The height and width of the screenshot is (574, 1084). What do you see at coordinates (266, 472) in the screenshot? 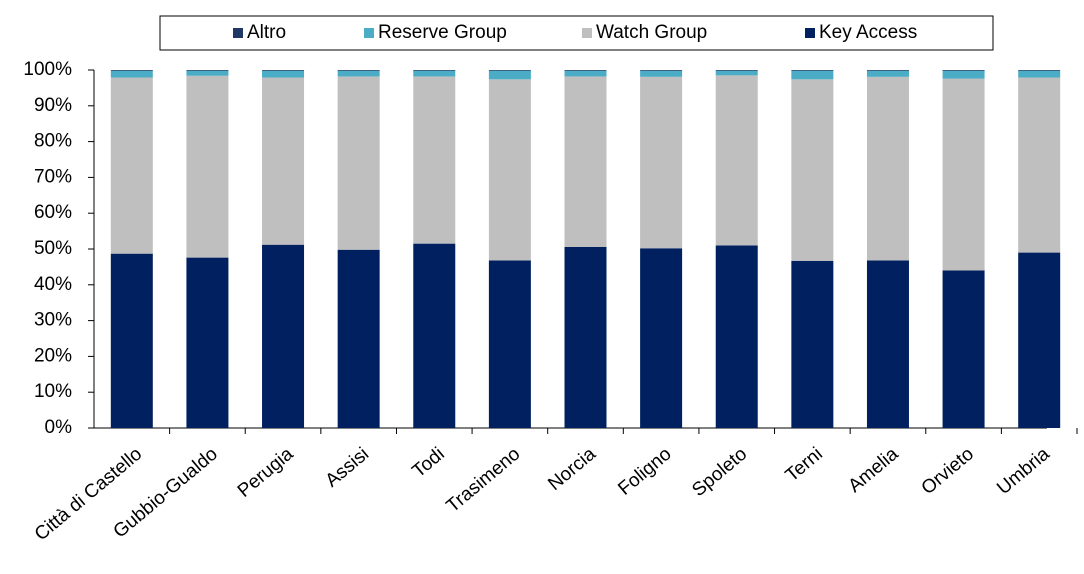
I see `x-tick-label: Perugia` at bounding box center [266, 472].